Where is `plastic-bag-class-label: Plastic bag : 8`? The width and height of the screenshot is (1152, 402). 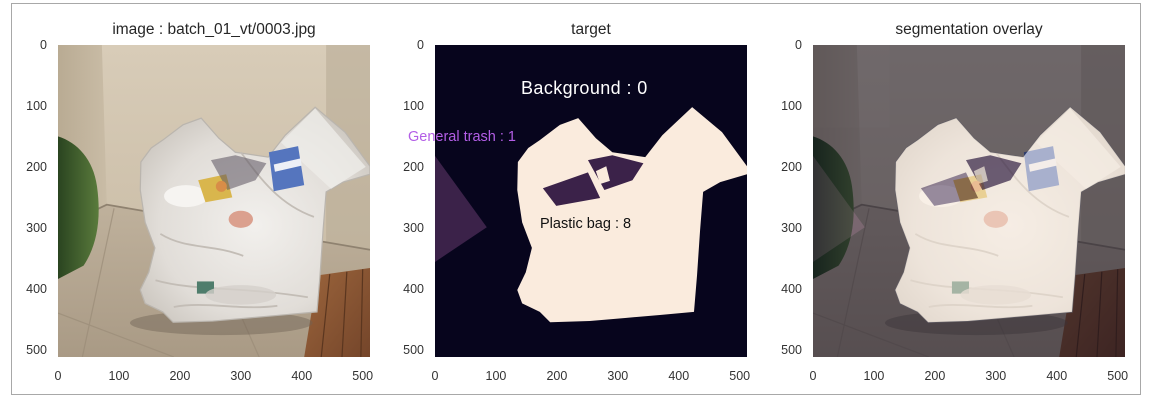
plastic-bag-class-label: Plastic bag : 8 is located at coordinates (586, 224).